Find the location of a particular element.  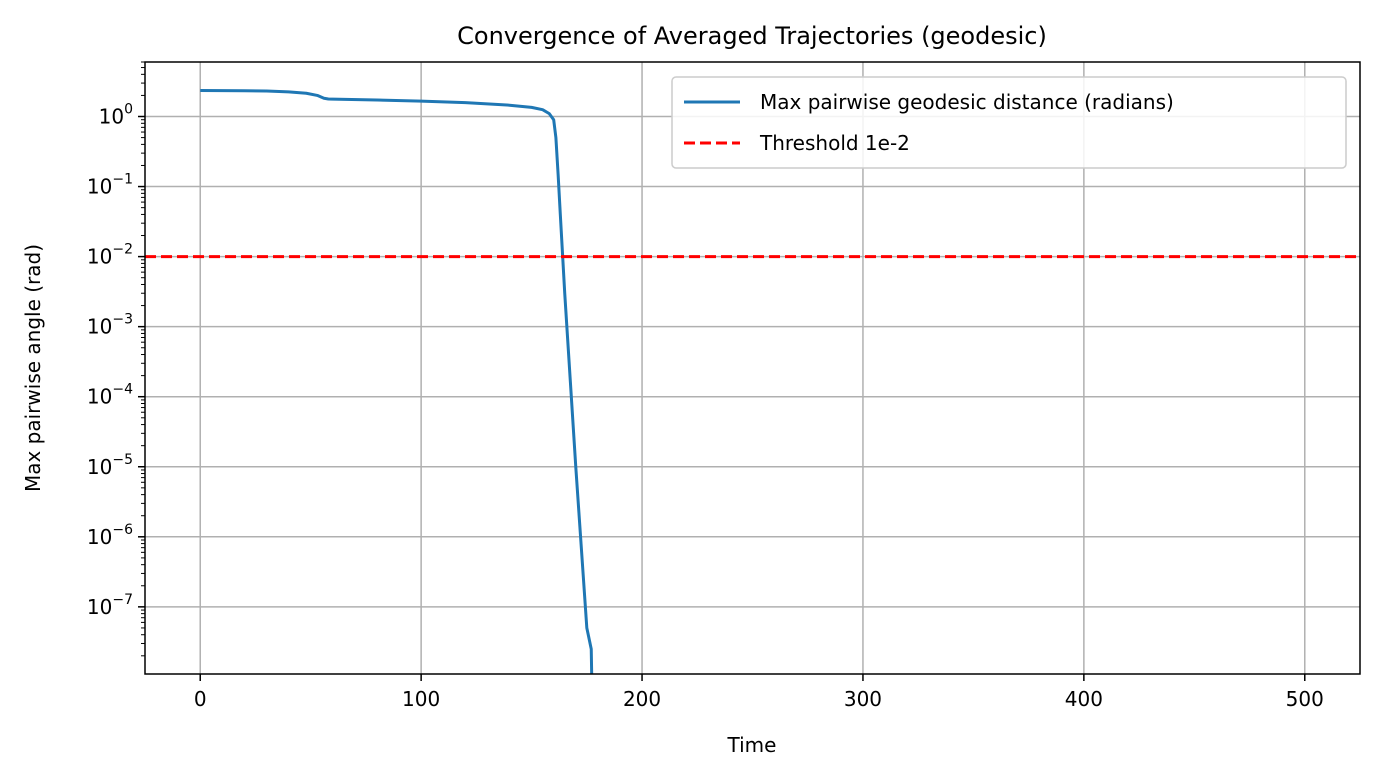

legend-label-series-1: Threshold 1e-2 is located at coordinates (834, 143).